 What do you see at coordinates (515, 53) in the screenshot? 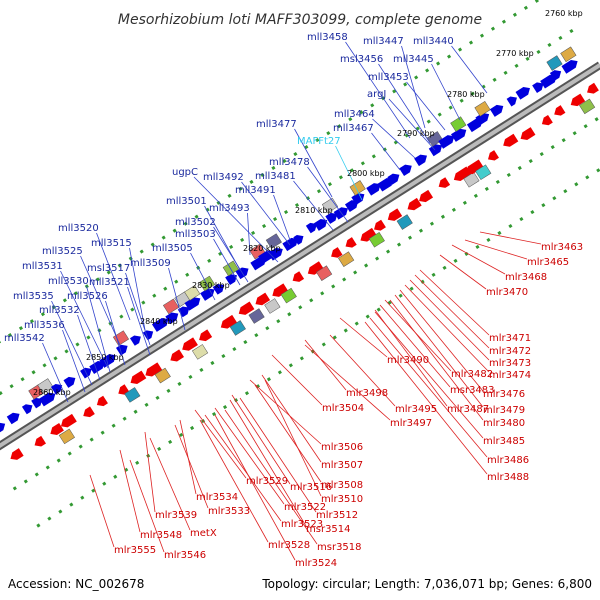
I see `kbp-marker-label: 2770 kbp` at bounding box center [515, 53].